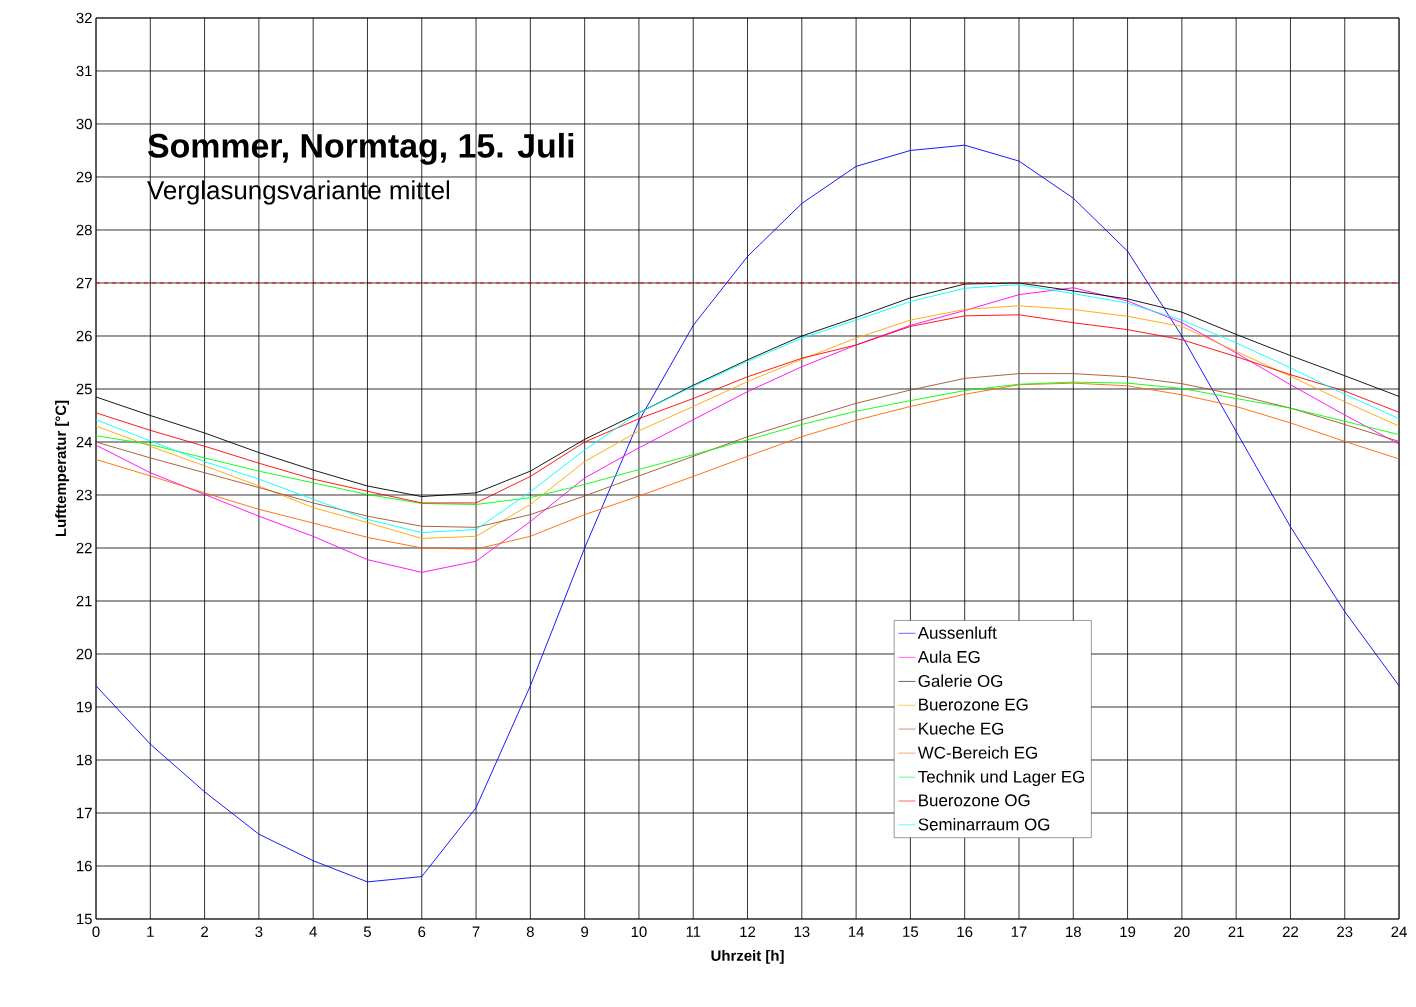 This screenshot has width=1416, height=1007. I want to click on y-tick-label: 31, so click(84, 71).